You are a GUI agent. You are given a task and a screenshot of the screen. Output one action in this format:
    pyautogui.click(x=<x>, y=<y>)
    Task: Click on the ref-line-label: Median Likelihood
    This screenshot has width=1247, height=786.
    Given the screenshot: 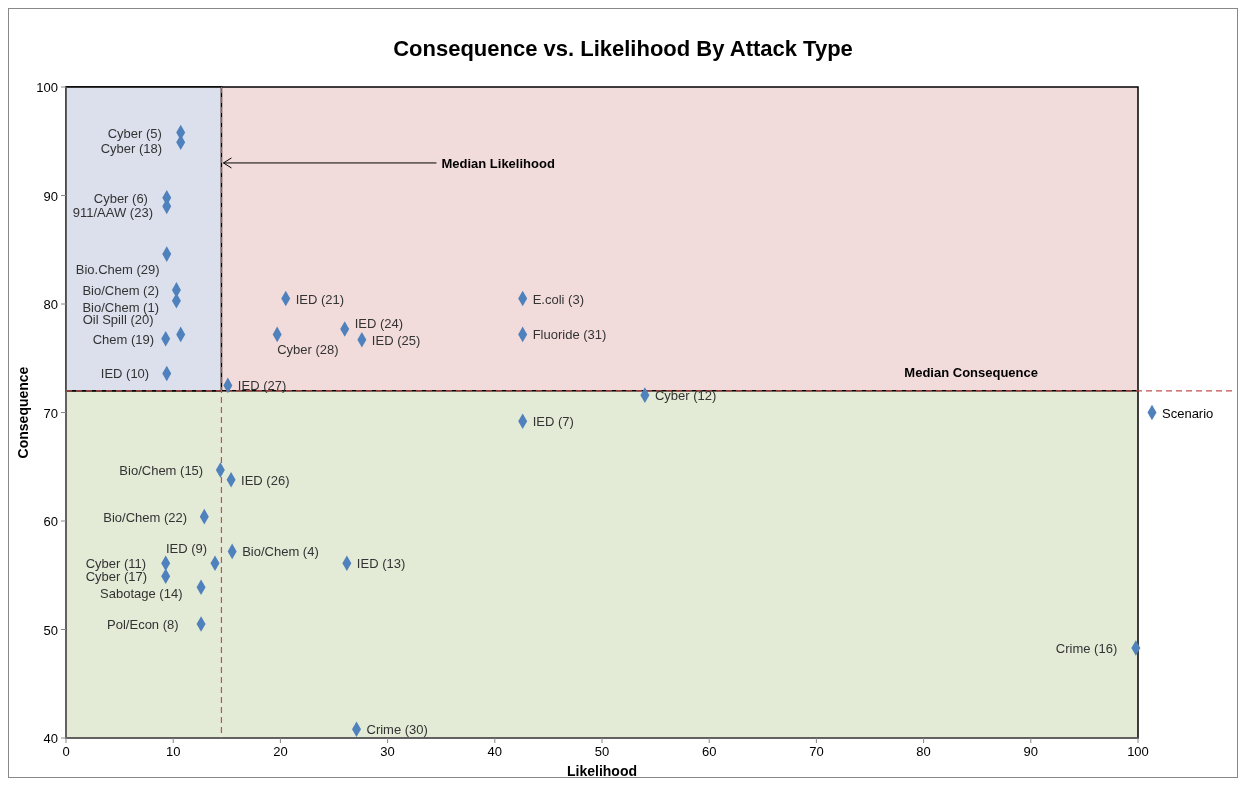 What is the action you would take?
    pyautogui.click(x=498, y=163)
    